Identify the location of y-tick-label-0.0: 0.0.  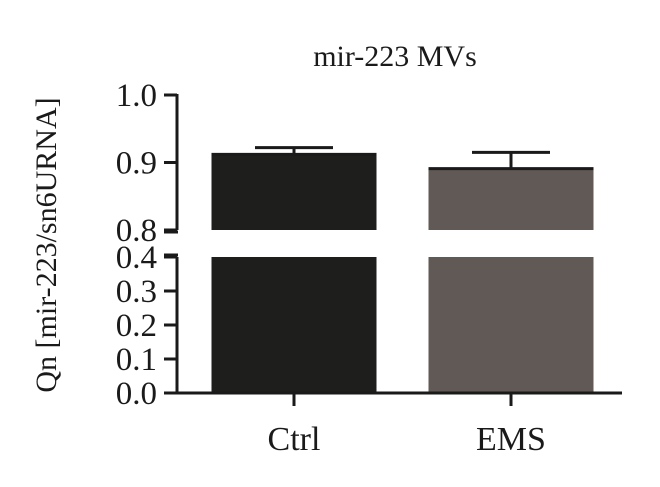
(136, 394).